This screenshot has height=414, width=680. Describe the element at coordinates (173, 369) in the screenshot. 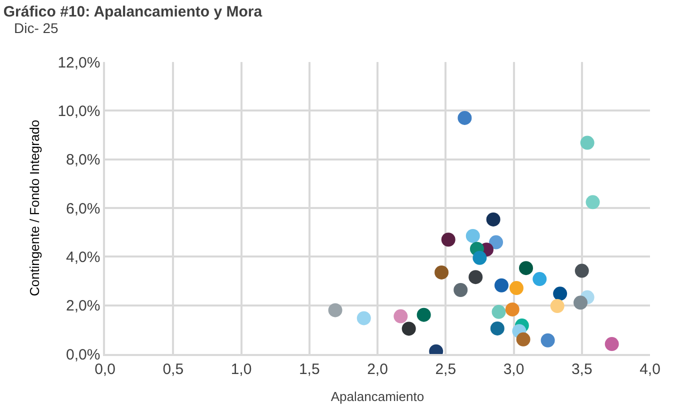

I see `x-tick-label: 0,5` at that location.